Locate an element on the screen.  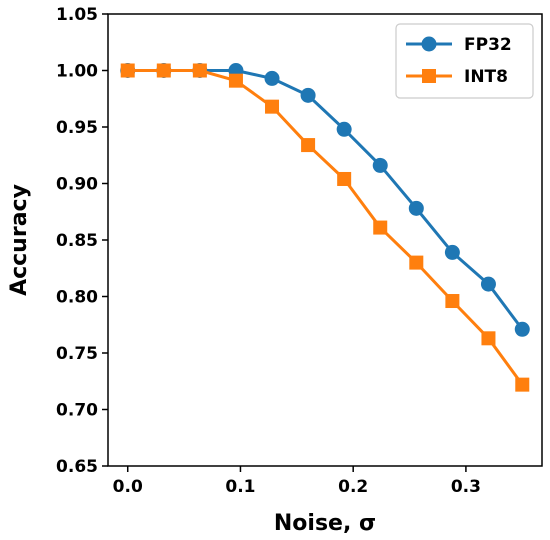
y-tick-label: 0.85 is located at coordinates (77, 241).